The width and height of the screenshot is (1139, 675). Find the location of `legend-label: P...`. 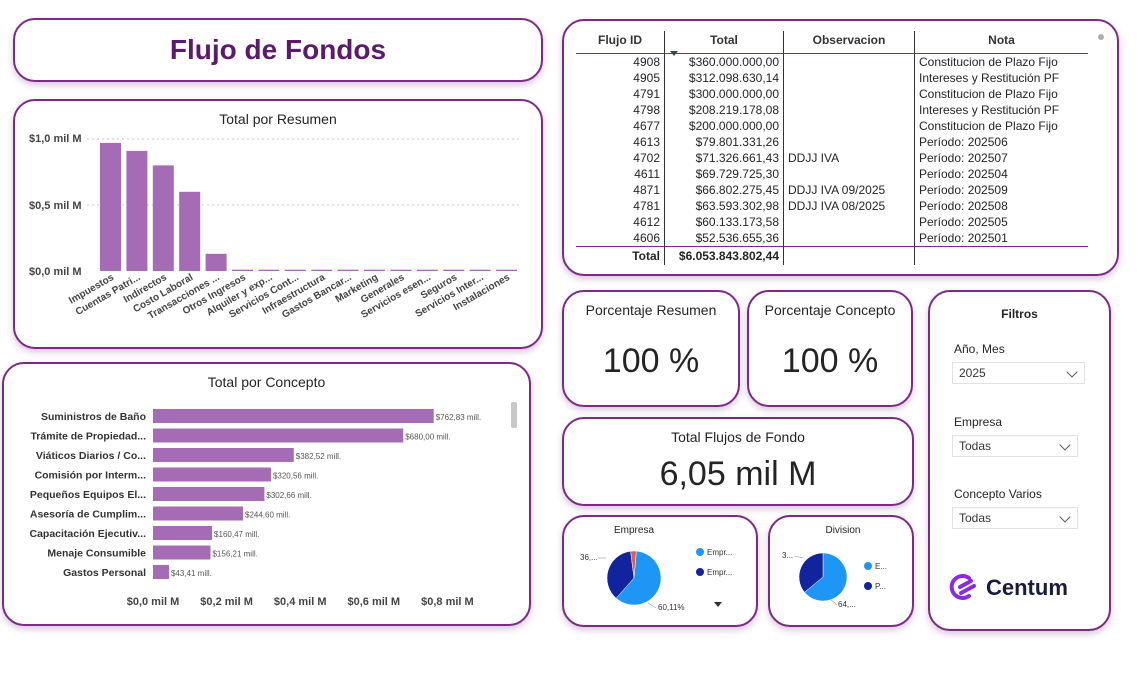

legend-label: P... is located at coordinates (880, 586).